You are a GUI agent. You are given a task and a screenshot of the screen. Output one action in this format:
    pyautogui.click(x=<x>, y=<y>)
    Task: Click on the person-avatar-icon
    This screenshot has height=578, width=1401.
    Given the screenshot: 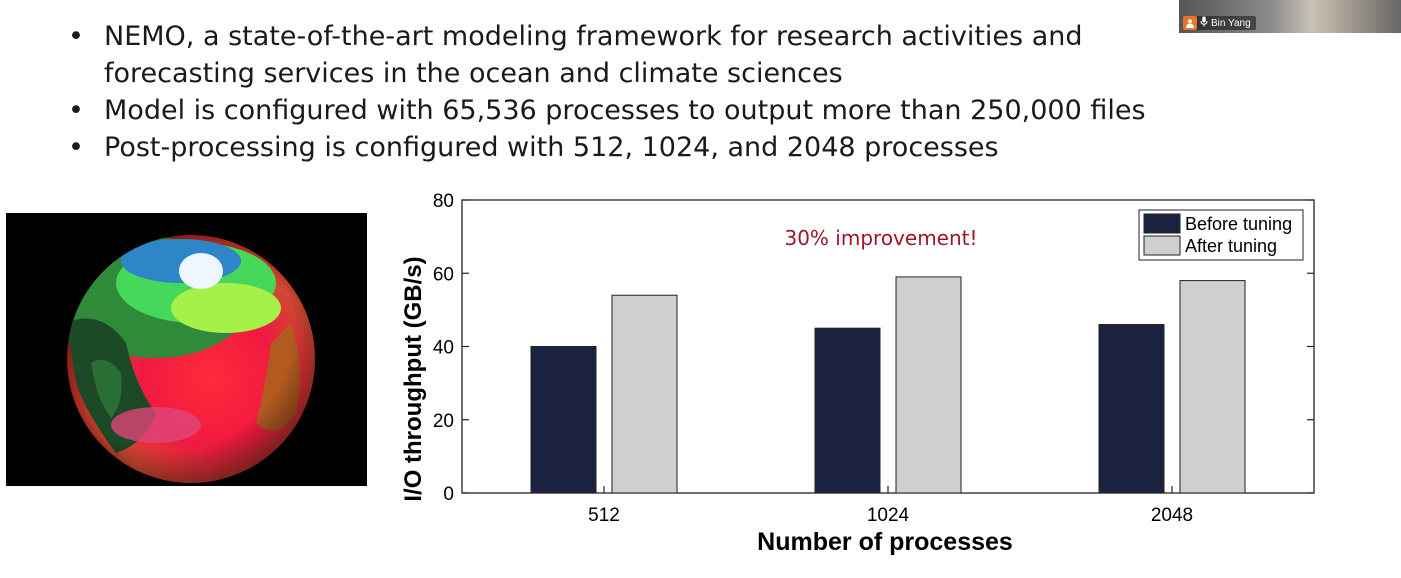 What is the action you would take?
    pyautogui.click(x=1190, y=23)
    